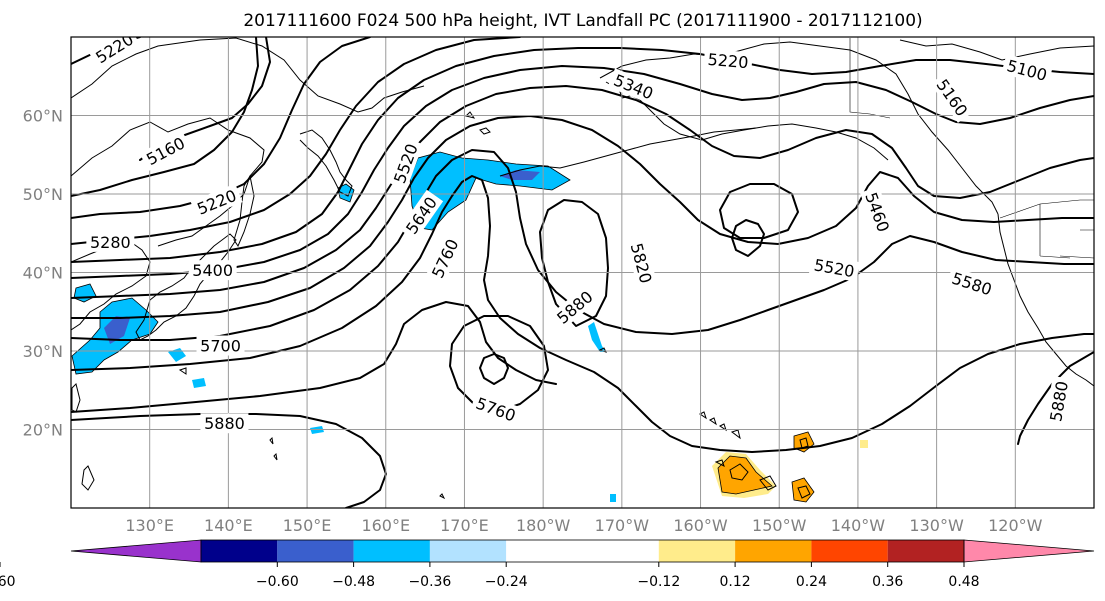  What do you see at coordinates (244, 211) in the screenshot?
I see `coast-sakhalin` at bounding box center [244, 211].